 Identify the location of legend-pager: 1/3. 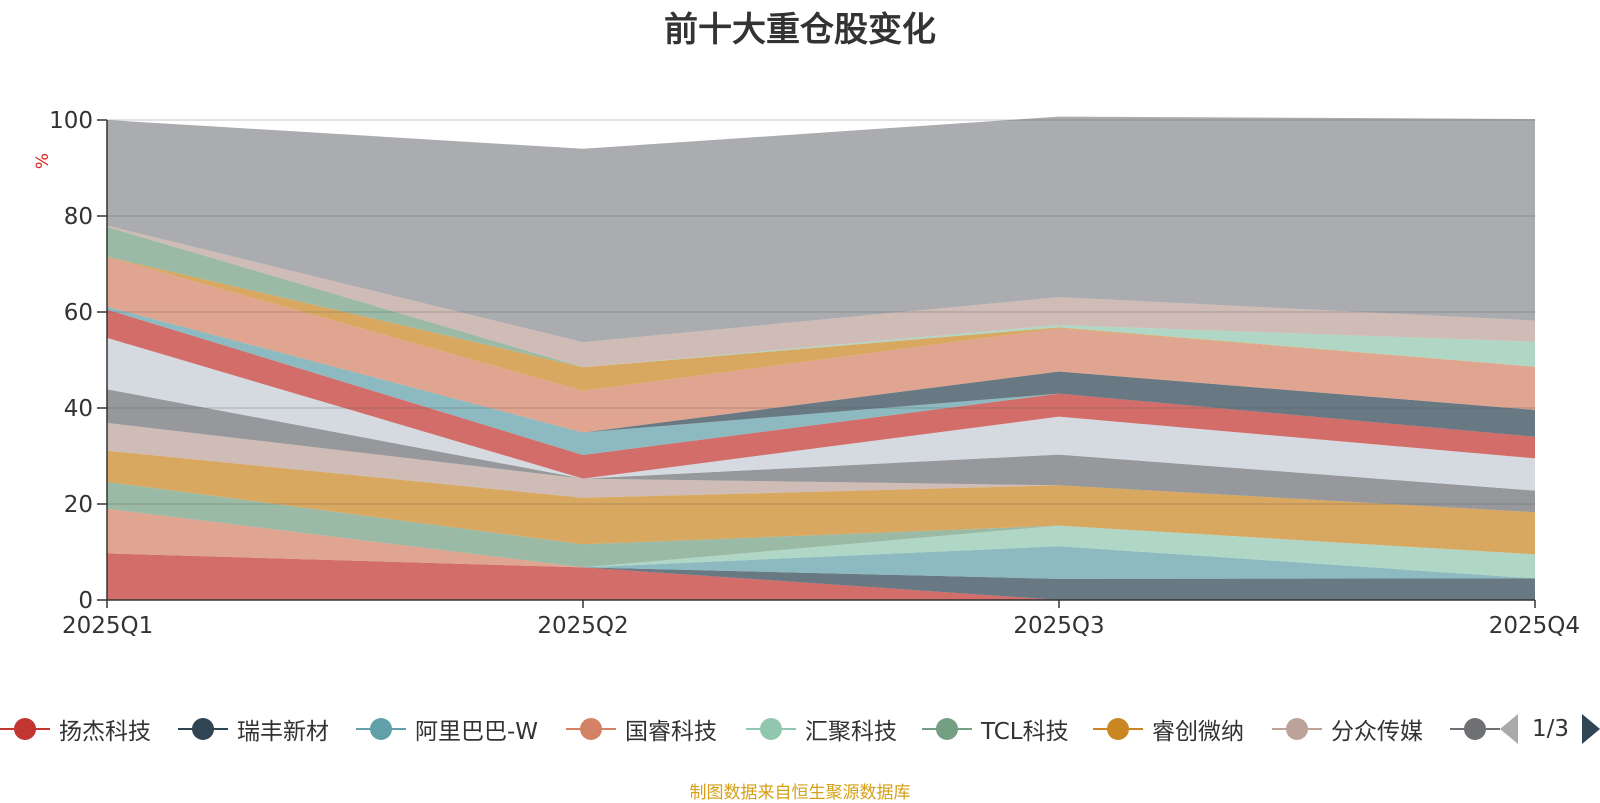
(1550, 729).